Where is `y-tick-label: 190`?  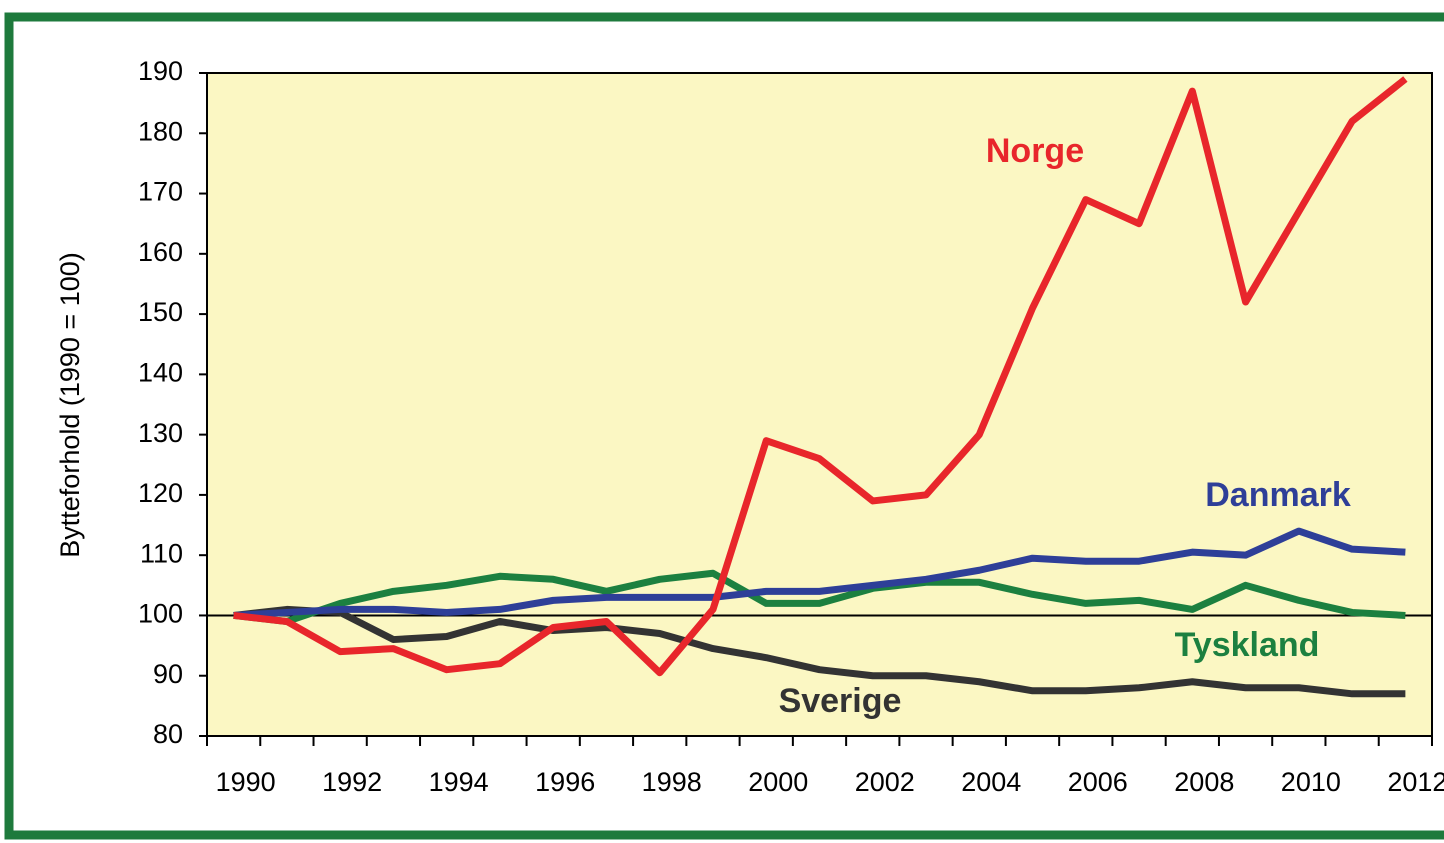
y-tick-label: 190 is located at coordinates (160, 71).